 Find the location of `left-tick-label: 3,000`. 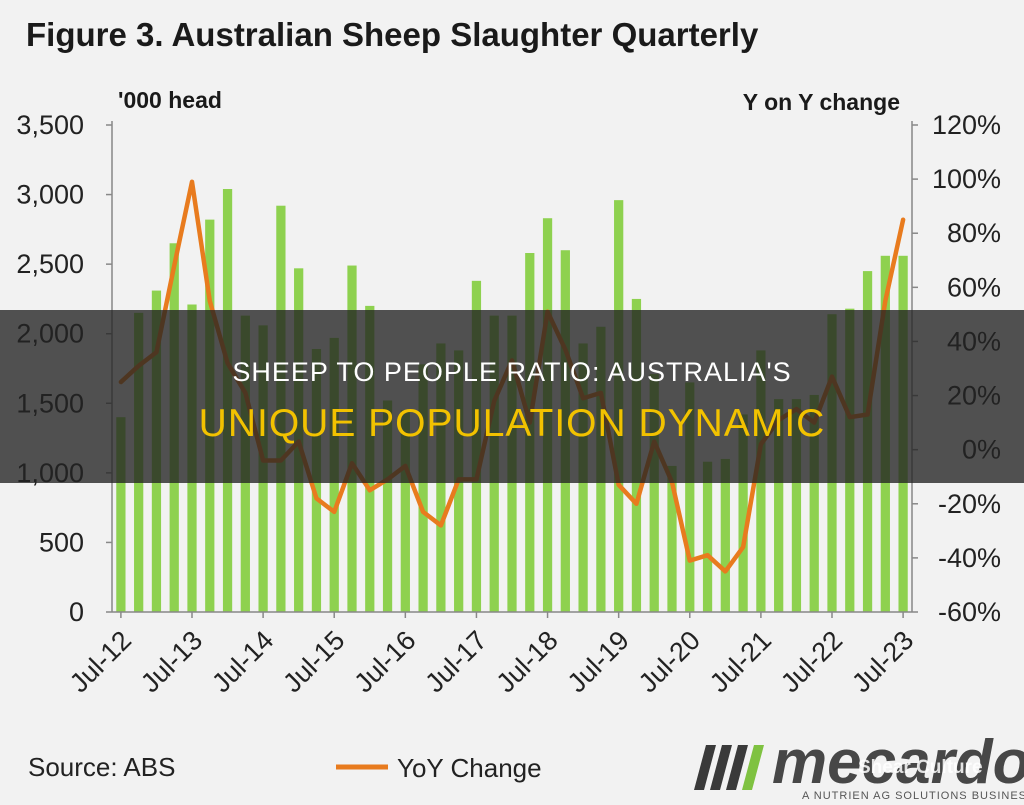

left-tick-label: 3,000 is located at coordinates (50, 195).